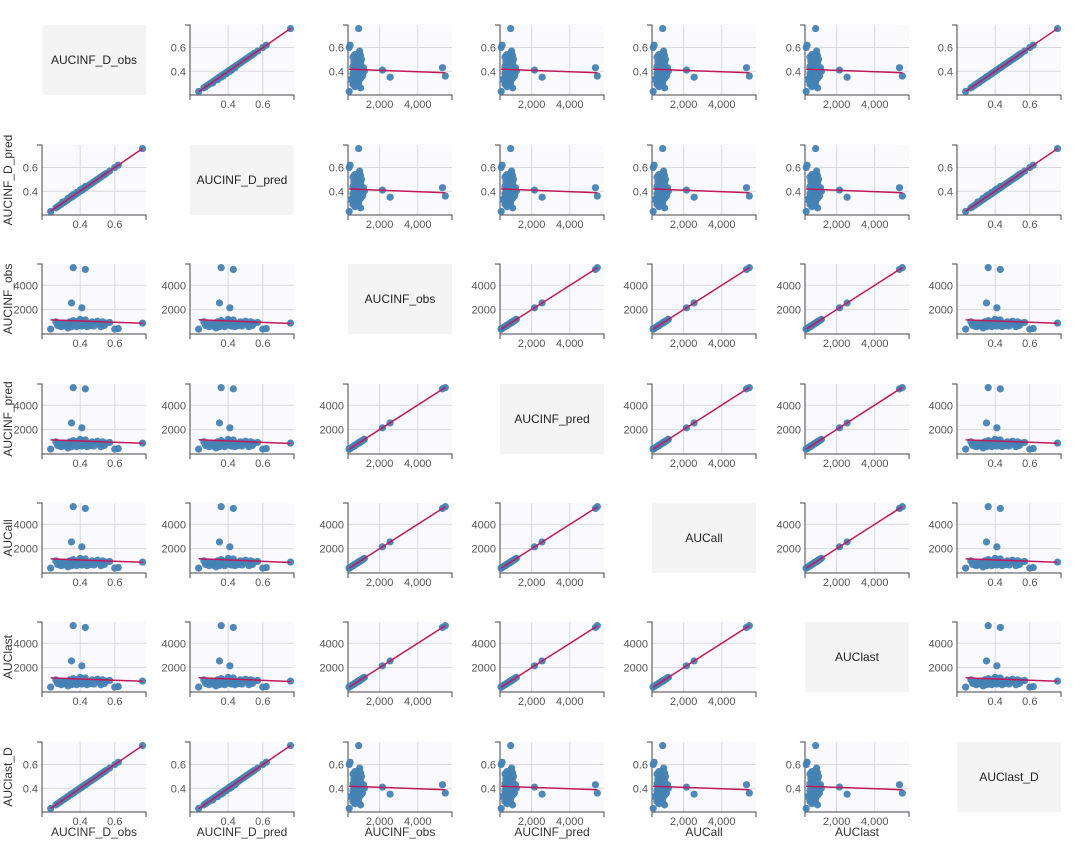 Image resolution: width=1092 pixels, height=843 pixels. I want to click on panel-AUCINF_D_pred-vs-AUCINF_D_pred: AUCINF_D_pred, so click(242, 180).